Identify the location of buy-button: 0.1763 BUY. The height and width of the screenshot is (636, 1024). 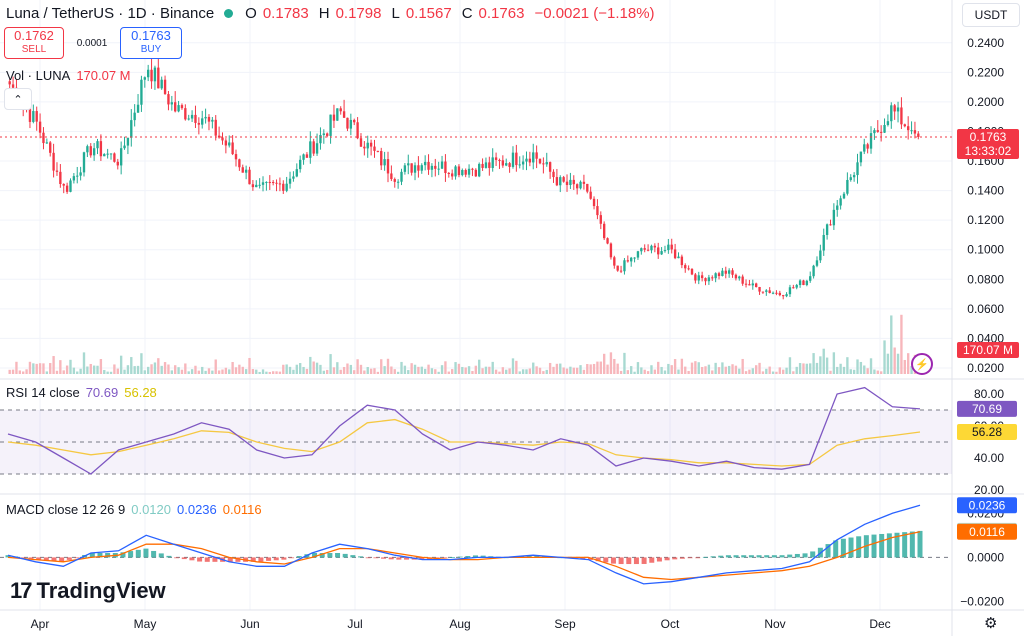
(151, 43).